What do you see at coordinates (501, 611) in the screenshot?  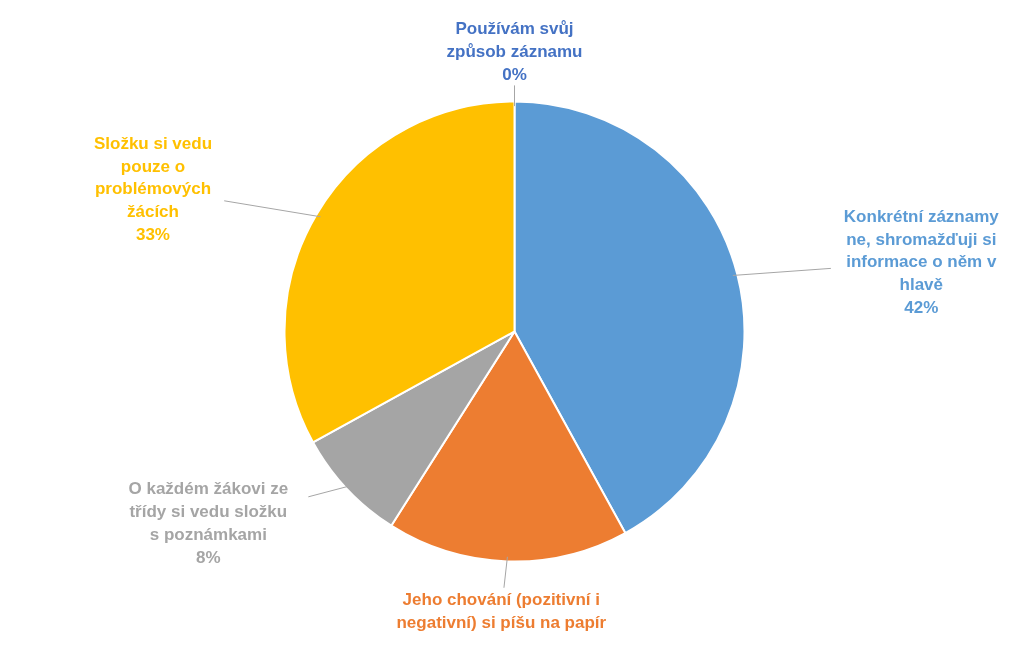 I see `slice-label: Jeho chování (pozitivní i negativní) si píšu na papír` at bounding box center [501, 611].